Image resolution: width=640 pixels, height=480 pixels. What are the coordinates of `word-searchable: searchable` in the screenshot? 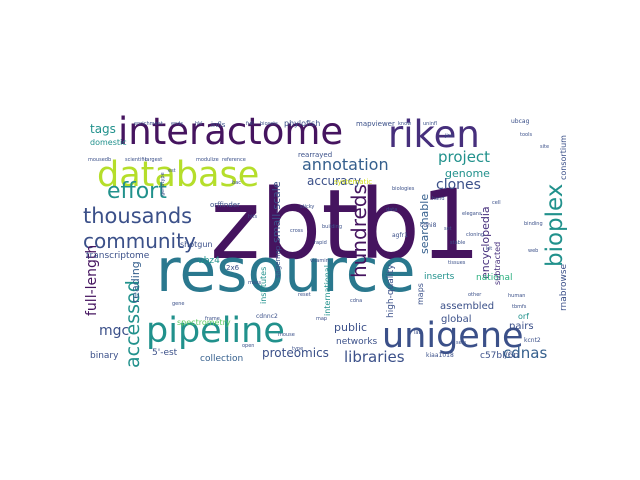 It's located at (424, 224).